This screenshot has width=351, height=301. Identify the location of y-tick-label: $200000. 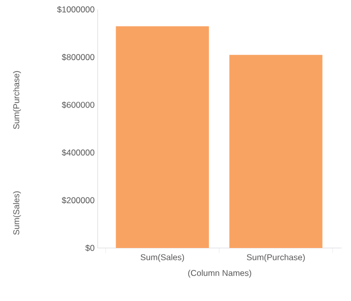
(78, 200).